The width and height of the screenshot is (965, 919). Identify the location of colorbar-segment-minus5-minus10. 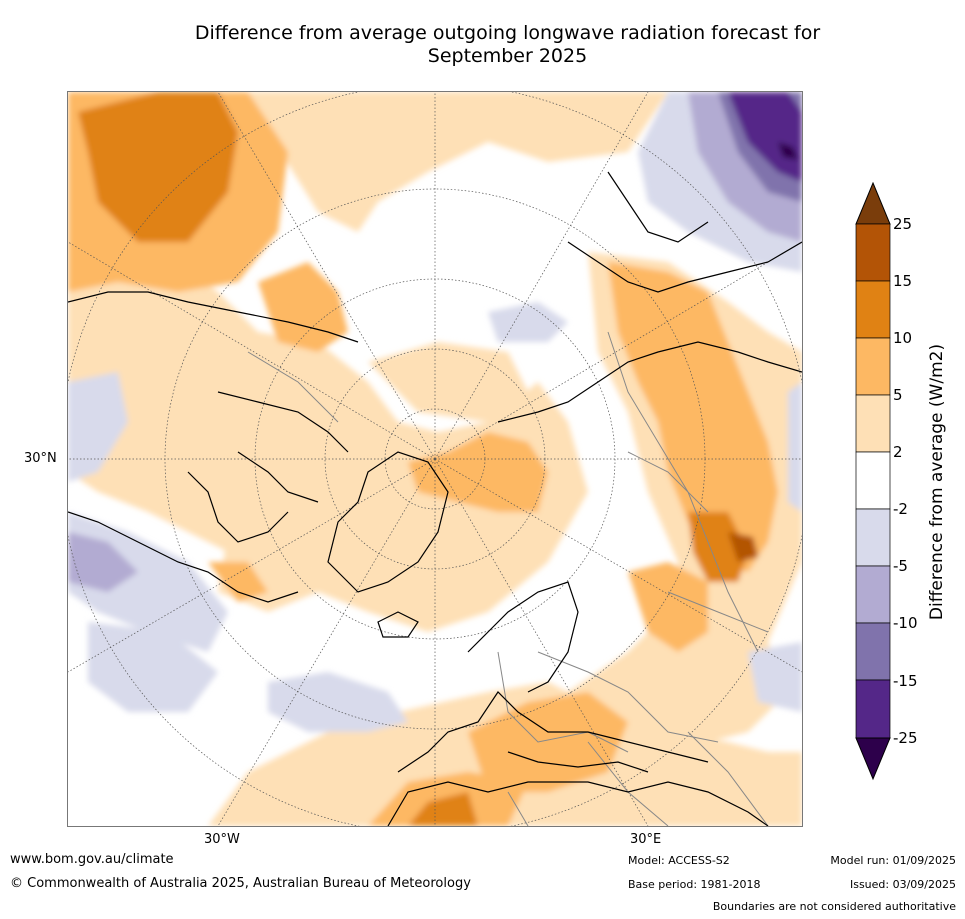
(873, 594).